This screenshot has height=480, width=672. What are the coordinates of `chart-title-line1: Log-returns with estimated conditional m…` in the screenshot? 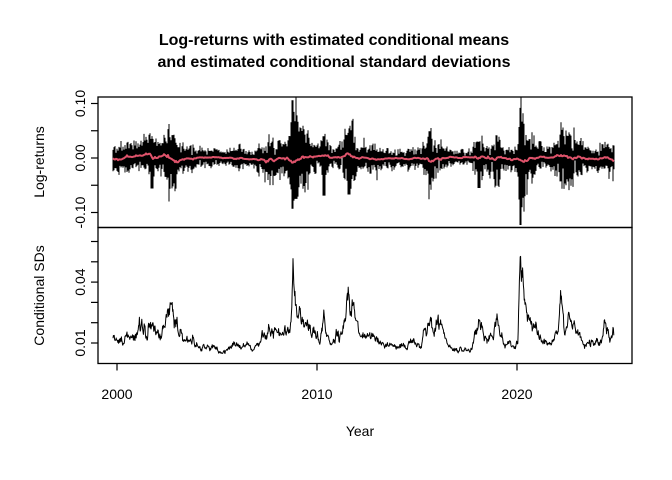 It's located at (334, 40).